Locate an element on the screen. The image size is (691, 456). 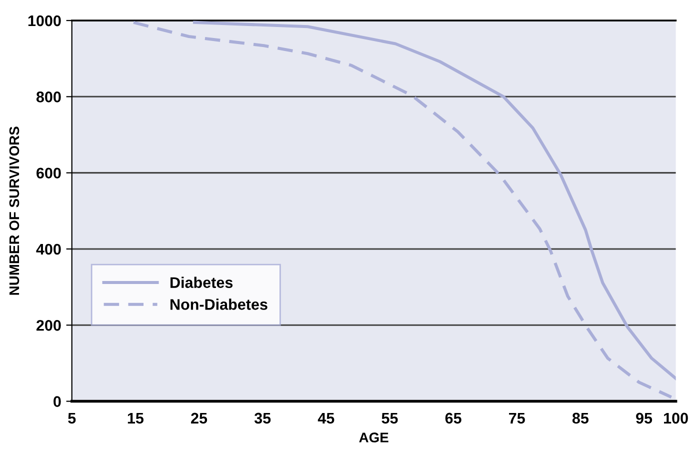
y-tick-label: 800 is located at coordinates (48, 97).